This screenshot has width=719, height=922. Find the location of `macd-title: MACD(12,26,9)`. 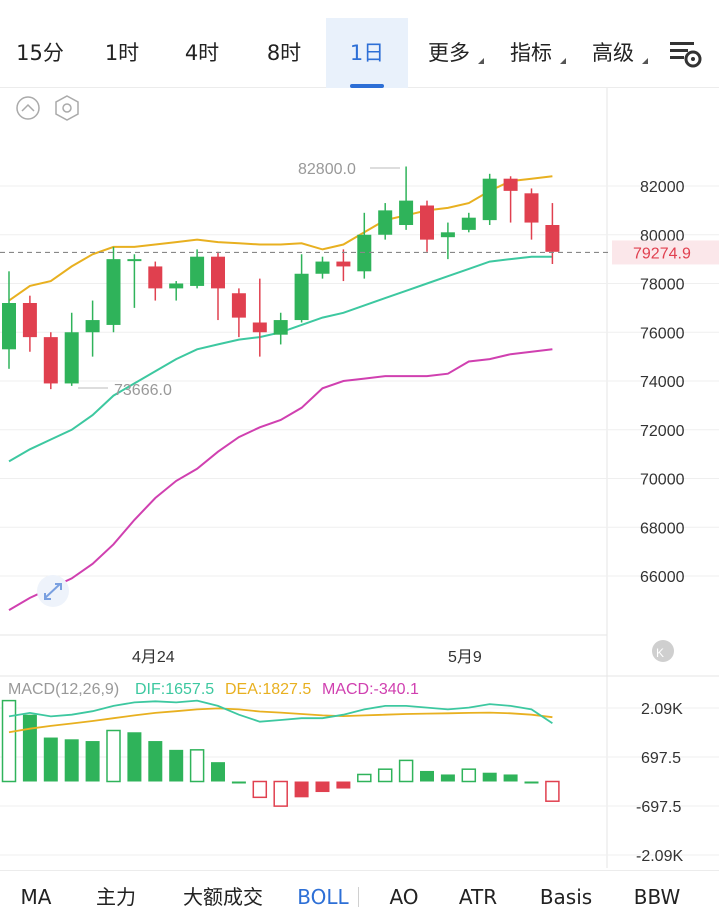

macd-title: MACD(12,26,9) is located at coordinates (63, 689).